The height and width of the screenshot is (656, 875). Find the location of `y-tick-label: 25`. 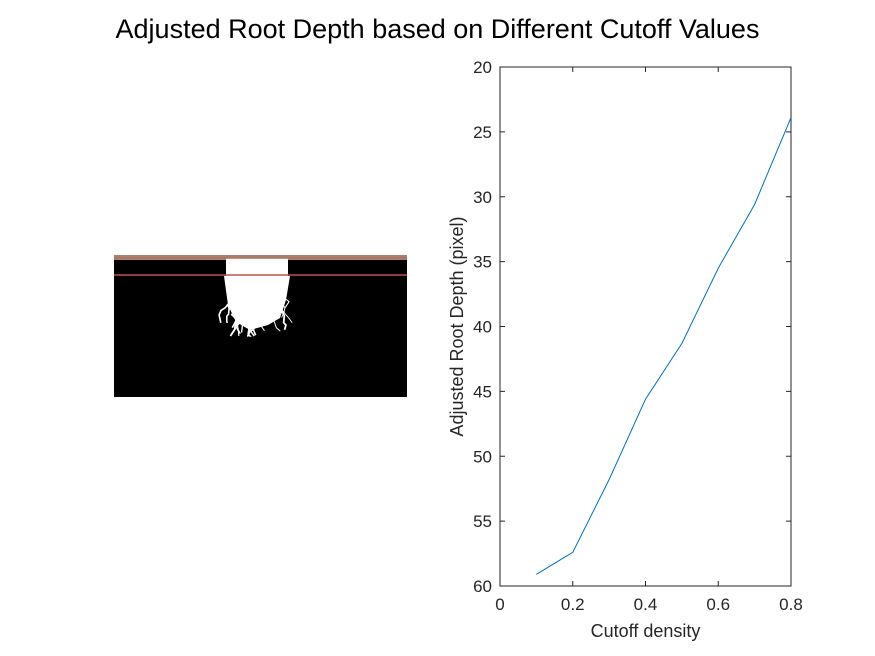

y-tick-label: 25 is located at coordinates (482, 132).